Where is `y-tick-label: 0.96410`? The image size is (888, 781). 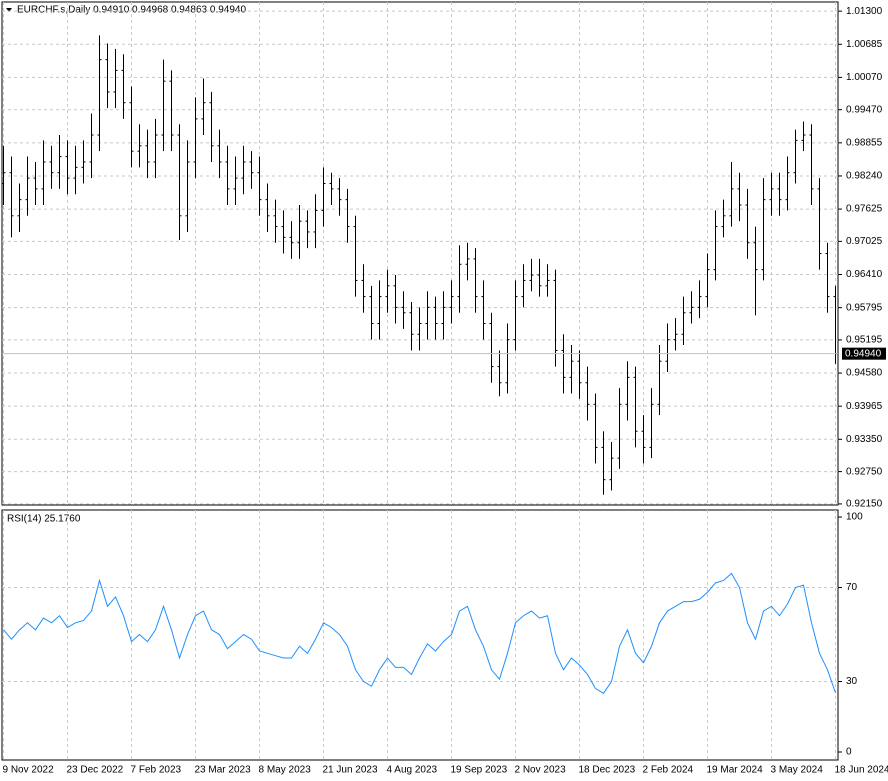
y-tick-label: 0.96410 is located at coordinates (864, 274).